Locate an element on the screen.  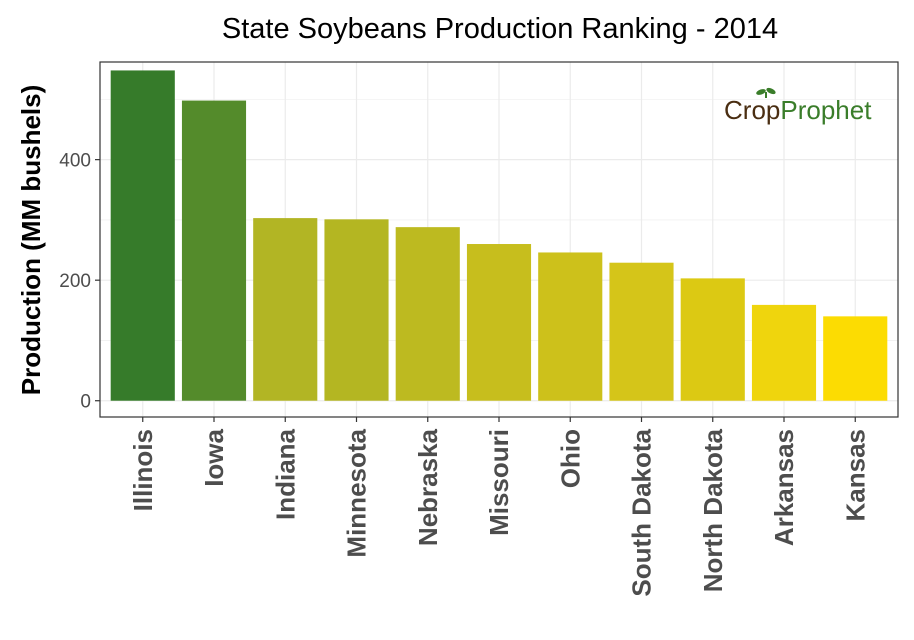
x-tick-label: Missouri is located at coordinates (499, 482).